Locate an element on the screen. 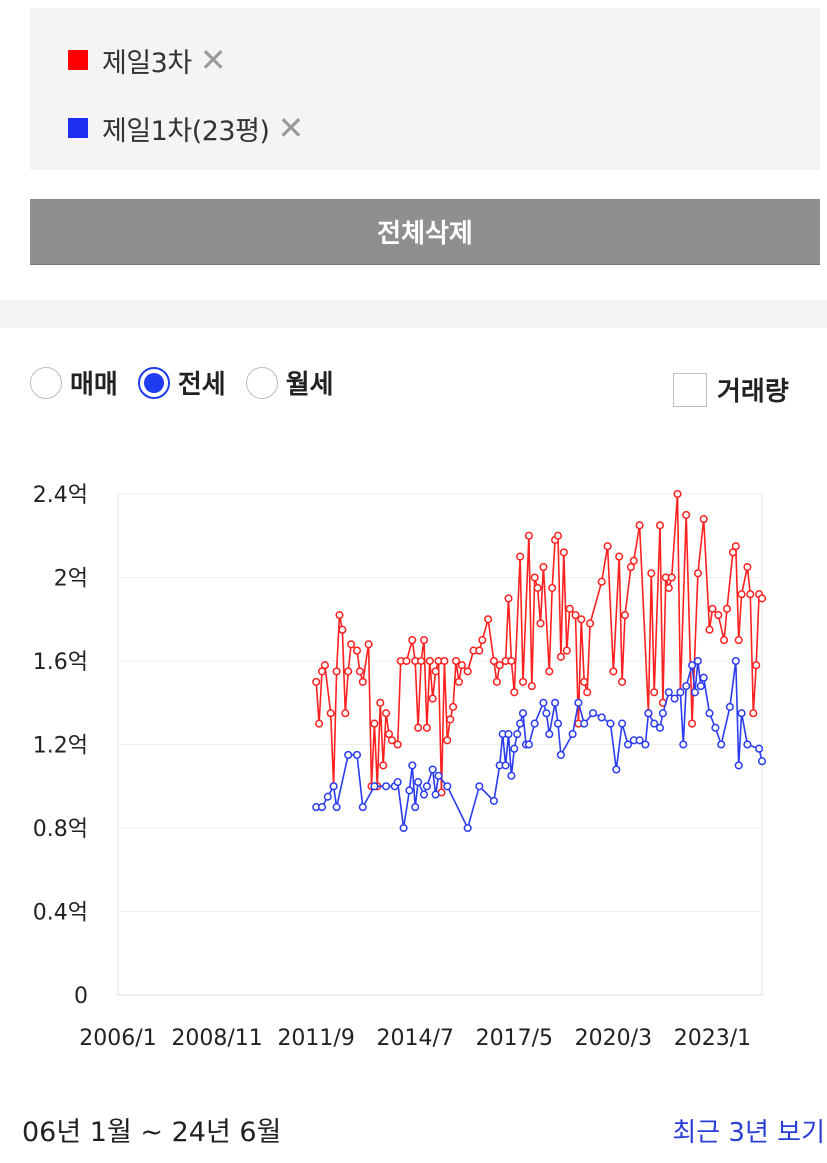 This screenshot has height=1163, width=827. compare-item-label: 제일3차 is located at coordinates (147, 63).